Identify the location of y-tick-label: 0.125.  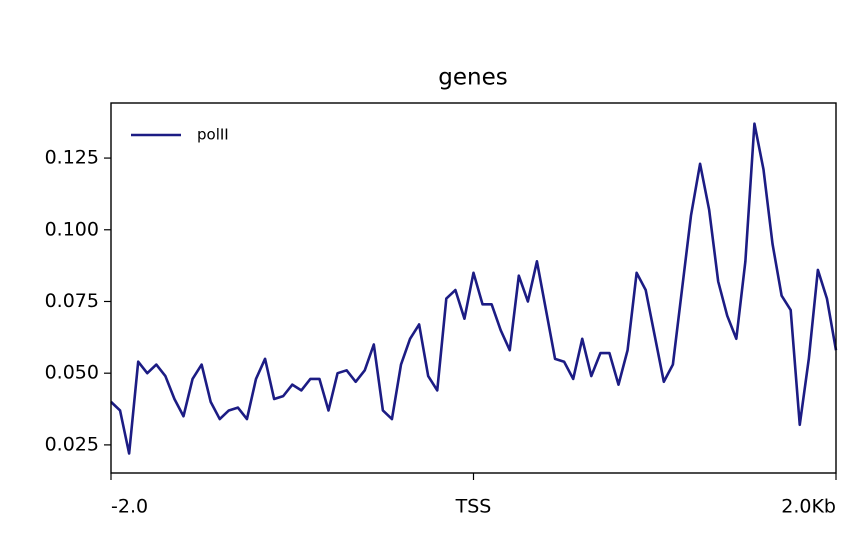
(72, 158).